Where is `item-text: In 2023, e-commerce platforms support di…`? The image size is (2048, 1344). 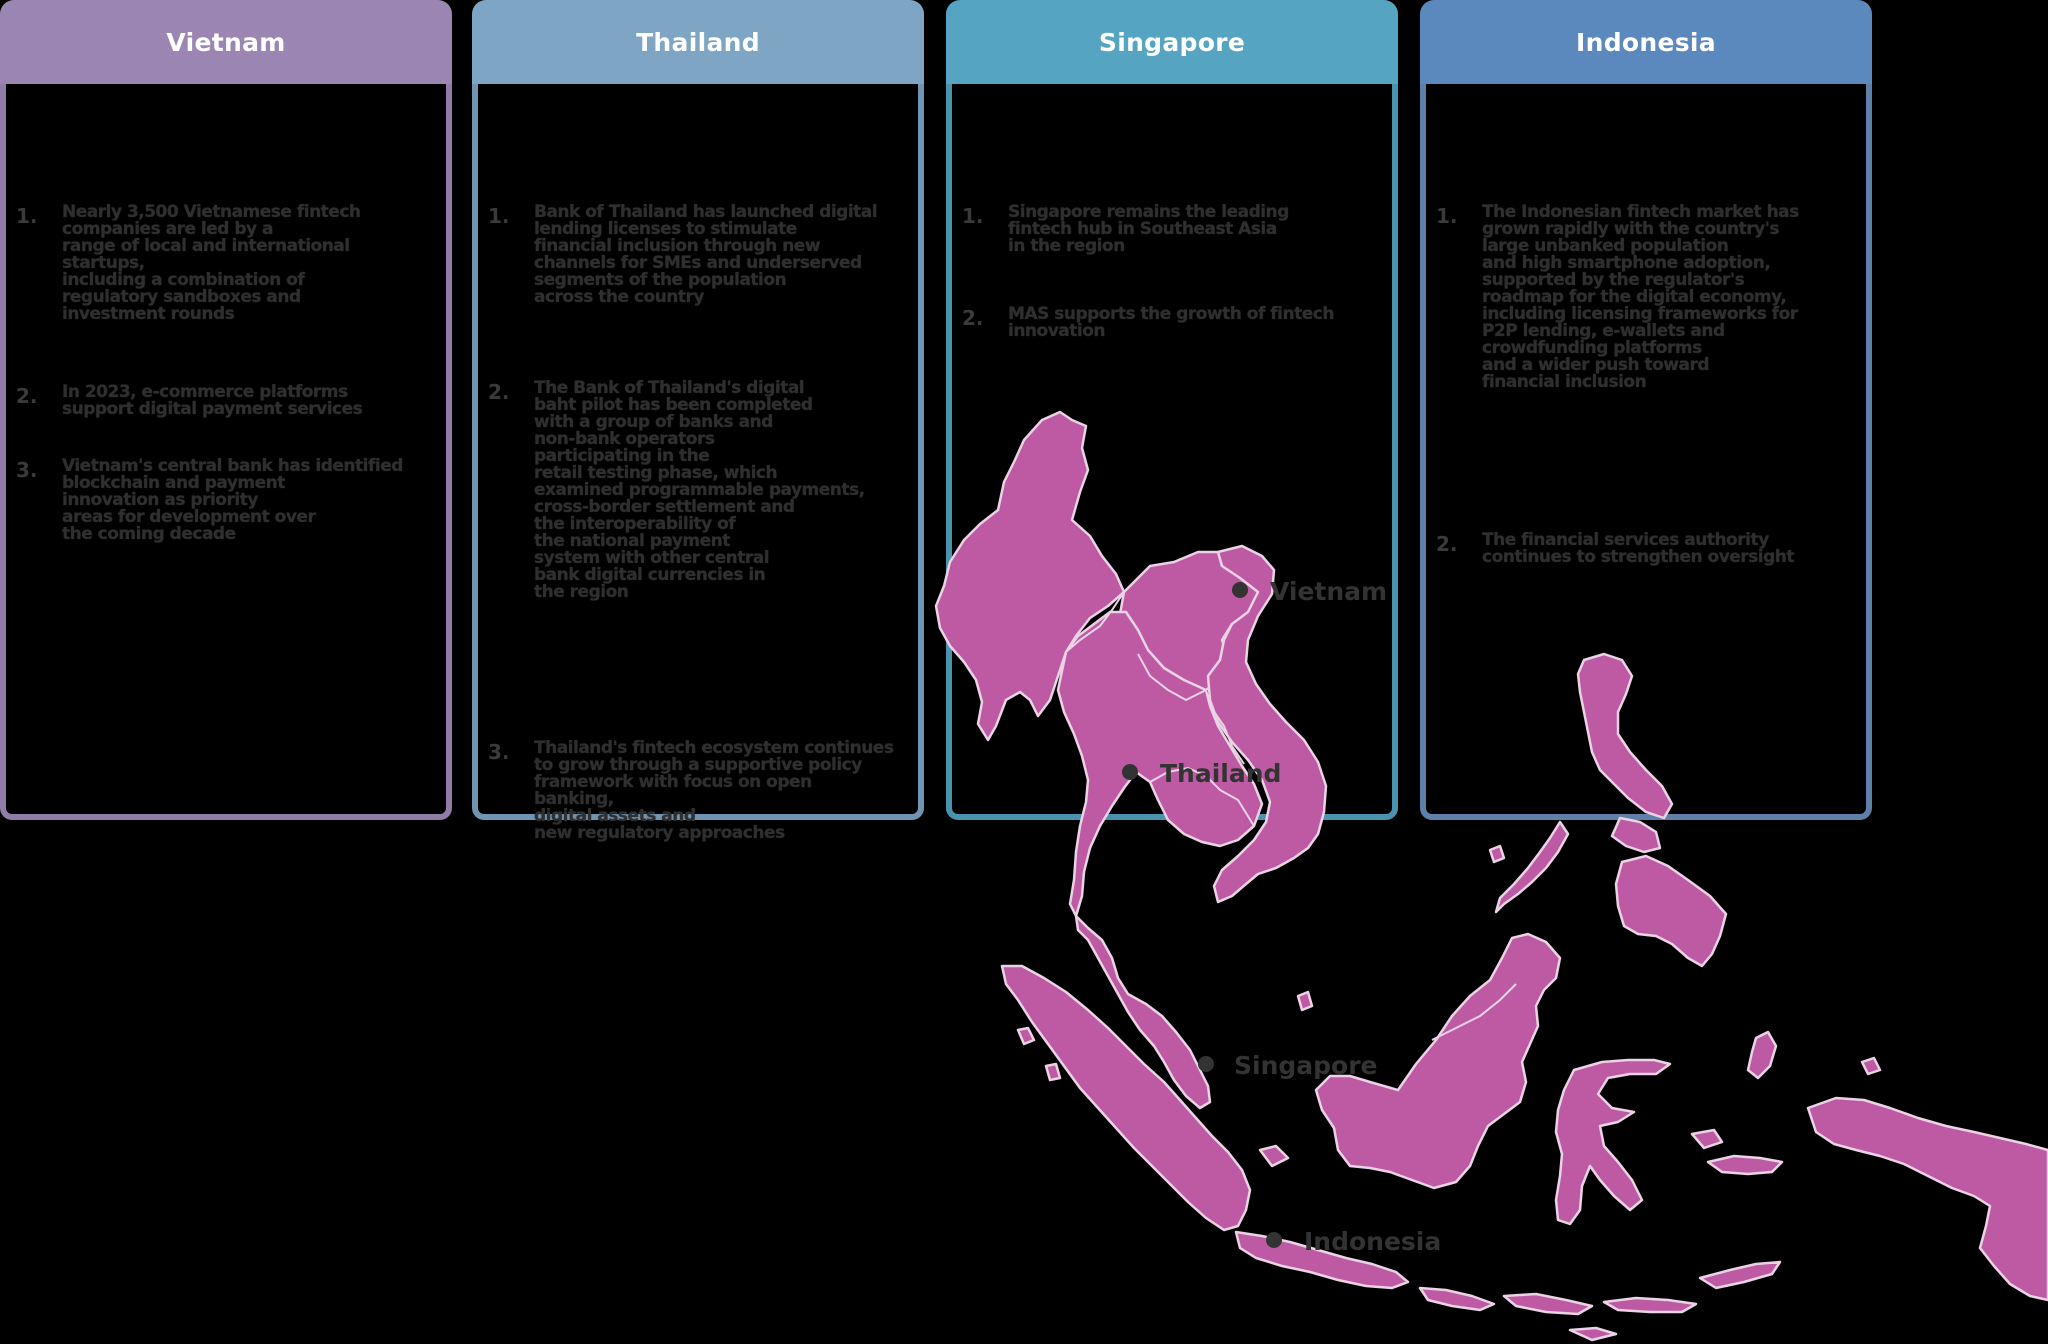
item-text: In 2023, e-commerce platforms support di… is located at coordinates (212, 401).